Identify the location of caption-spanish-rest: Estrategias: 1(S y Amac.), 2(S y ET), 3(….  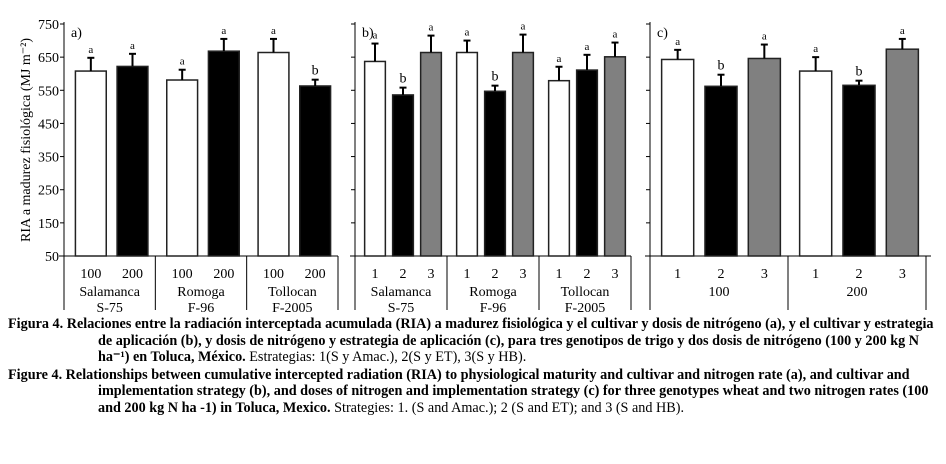
(386, 357).